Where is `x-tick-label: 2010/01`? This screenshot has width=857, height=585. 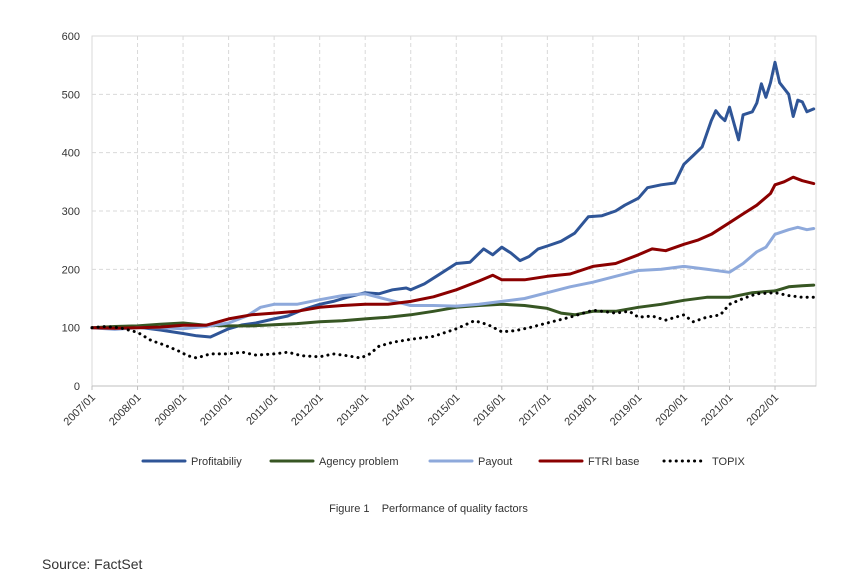 x-tick-label: 2010/01 is located at coordinates (216, 410).